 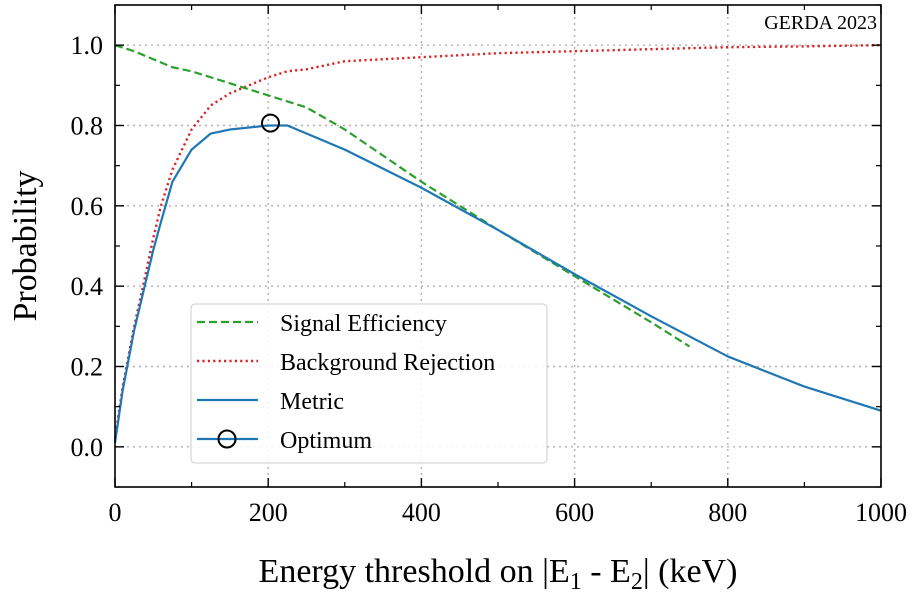 I want to click on x-axis-label-sub1: 1, so click(x=576, y=581).